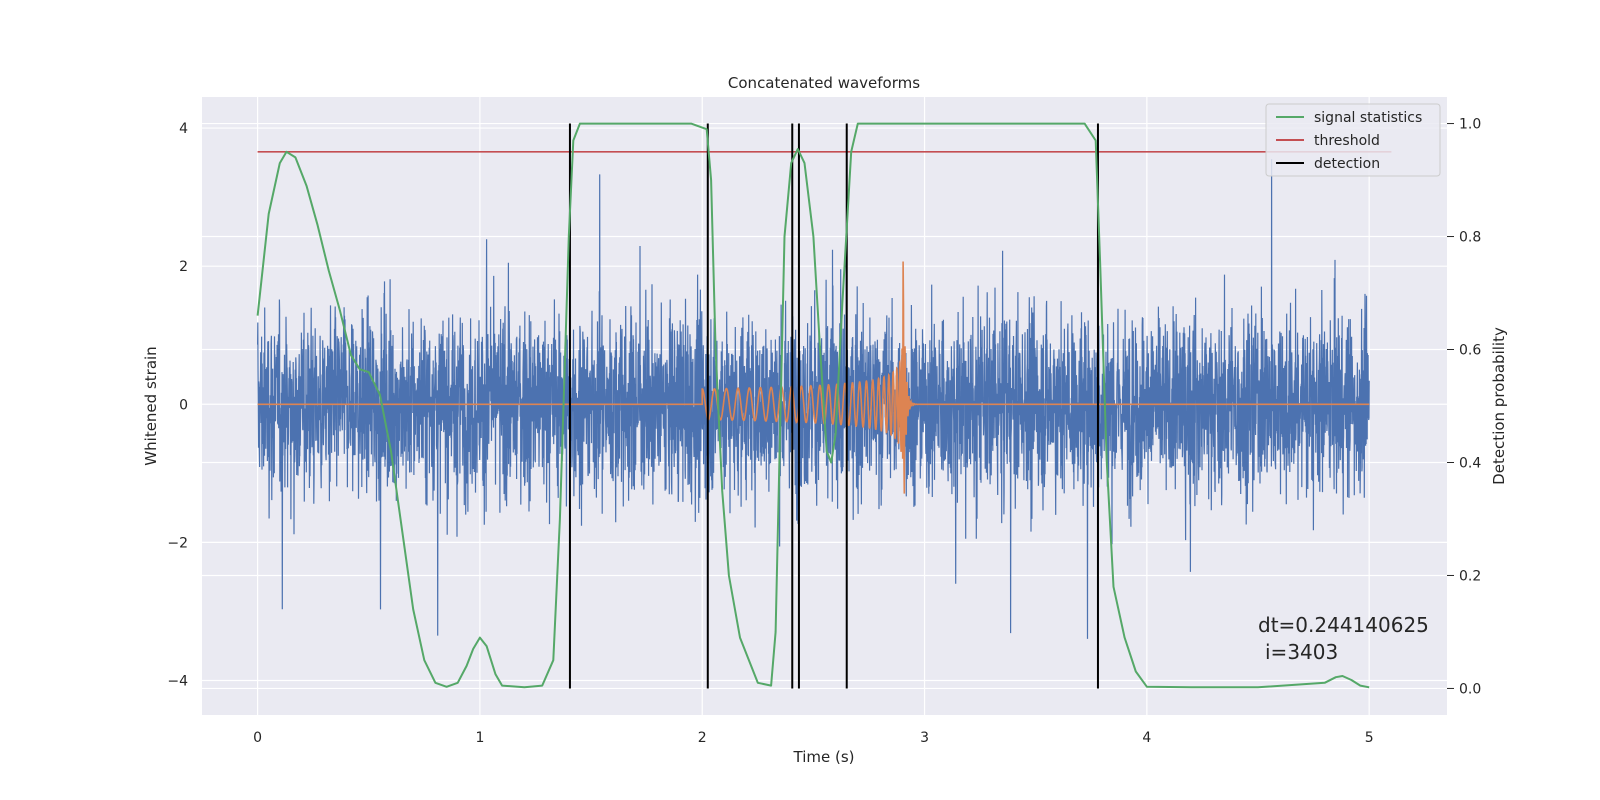  I want to click on y-tick-label-0: 4, so click(183, 129).